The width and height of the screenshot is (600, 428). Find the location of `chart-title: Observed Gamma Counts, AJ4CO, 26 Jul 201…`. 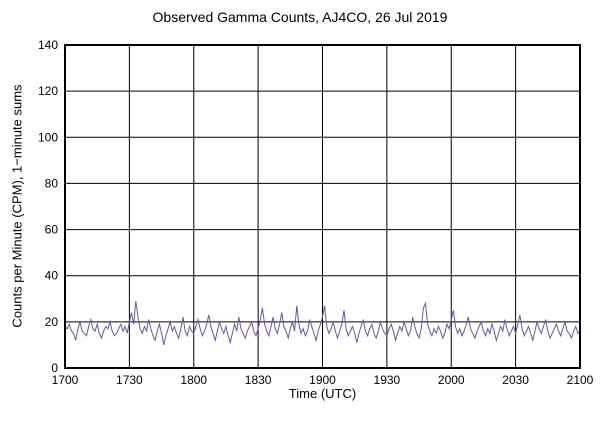

chart-title: Observed Gamma Counts, AJ4CO, 26 Jul 201… is located at coordinates (300, 17).